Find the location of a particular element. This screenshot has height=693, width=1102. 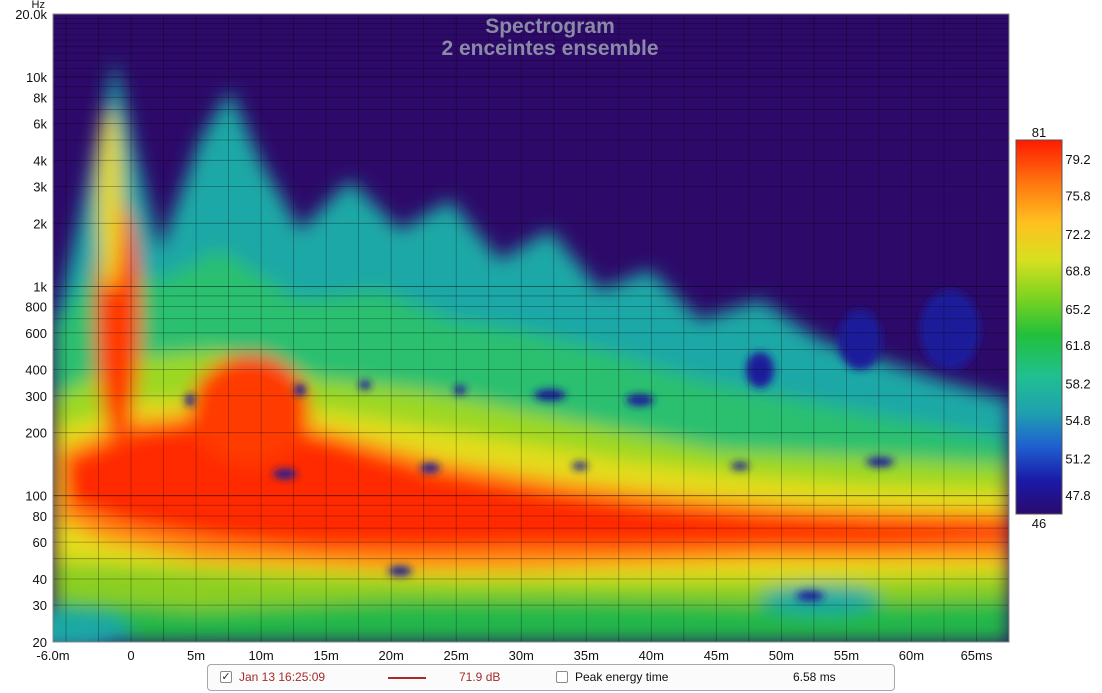

y-tick-label: 300 is located at coordinates (36, 396).